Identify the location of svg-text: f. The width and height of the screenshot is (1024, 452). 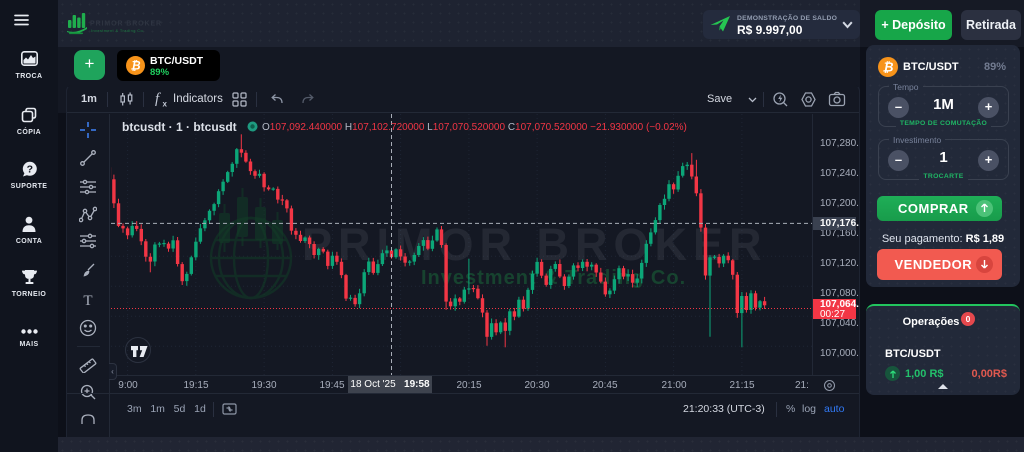
(158, 99).